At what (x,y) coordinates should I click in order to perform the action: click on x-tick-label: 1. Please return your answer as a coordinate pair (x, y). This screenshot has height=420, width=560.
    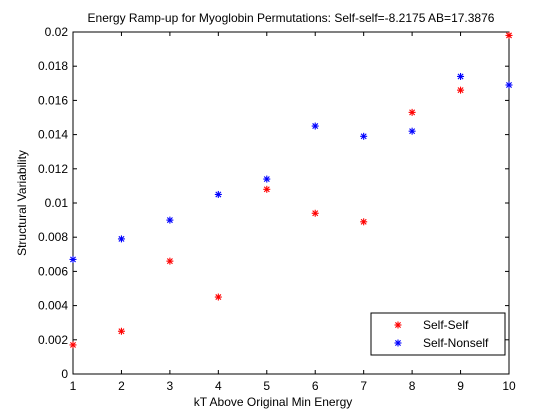
    Looking at the image, I should click on (73, 386).